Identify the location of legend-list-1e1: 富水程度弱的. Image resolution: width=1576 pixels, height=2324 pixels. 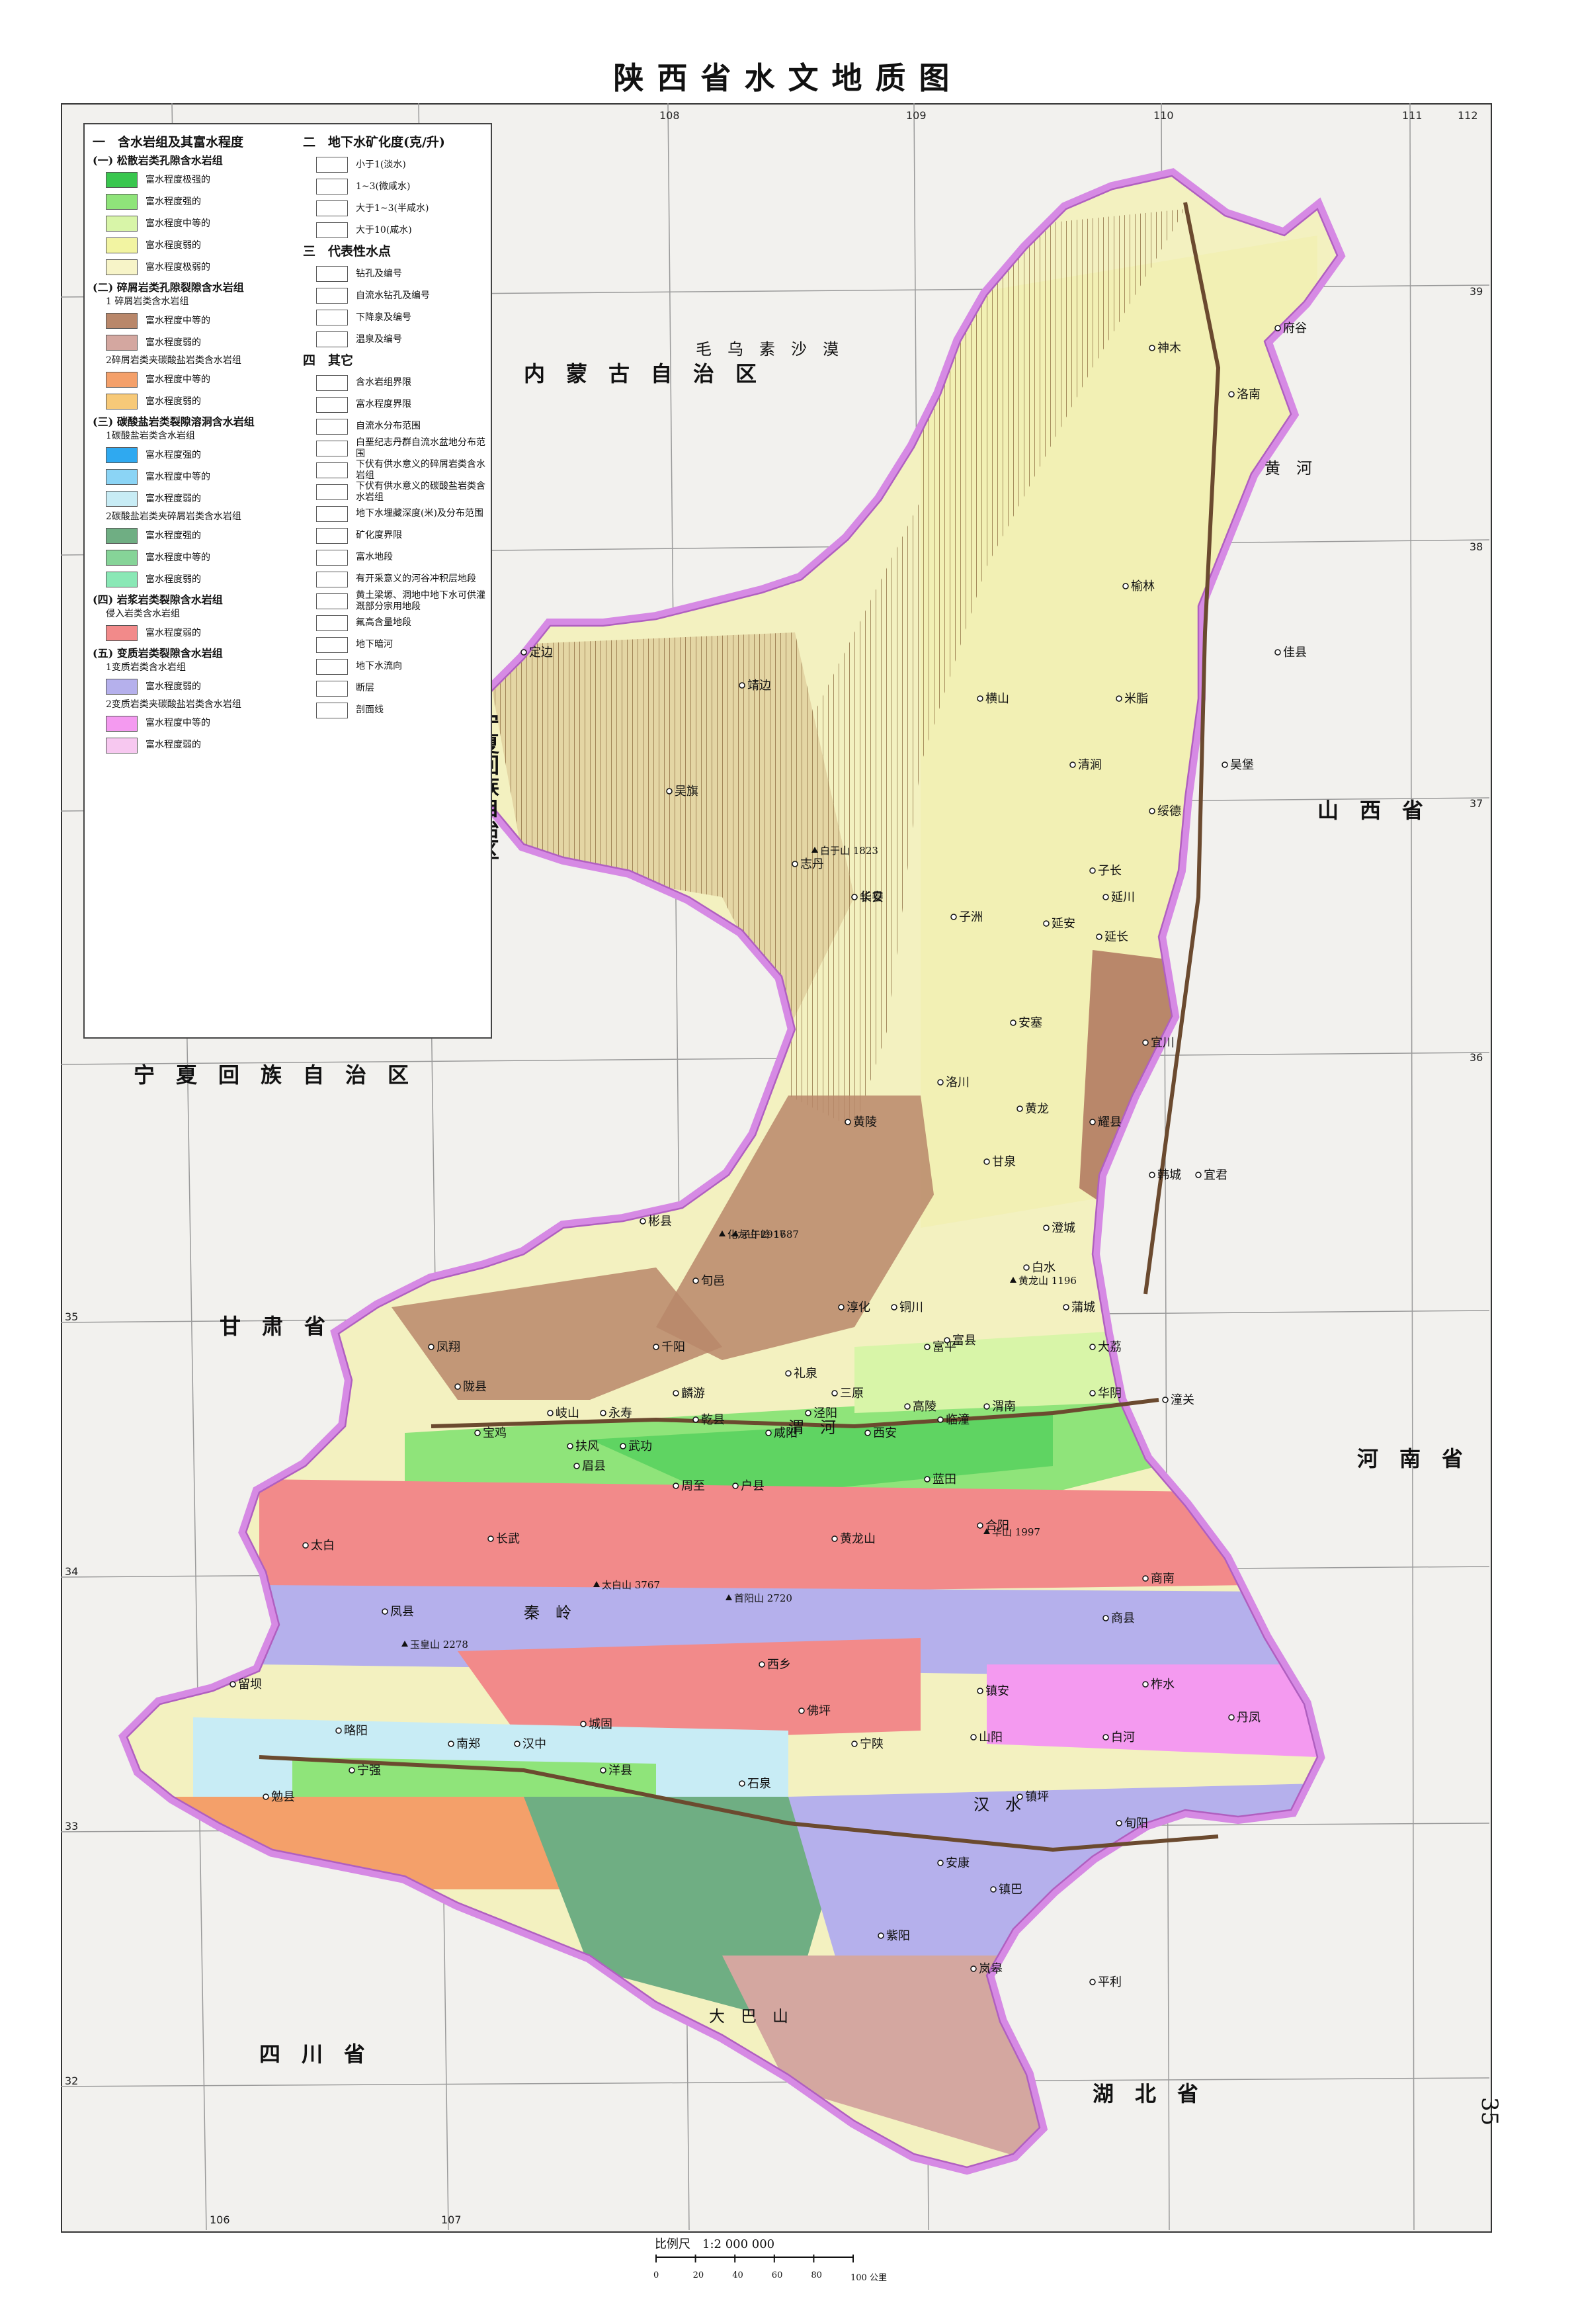
(205, 687).